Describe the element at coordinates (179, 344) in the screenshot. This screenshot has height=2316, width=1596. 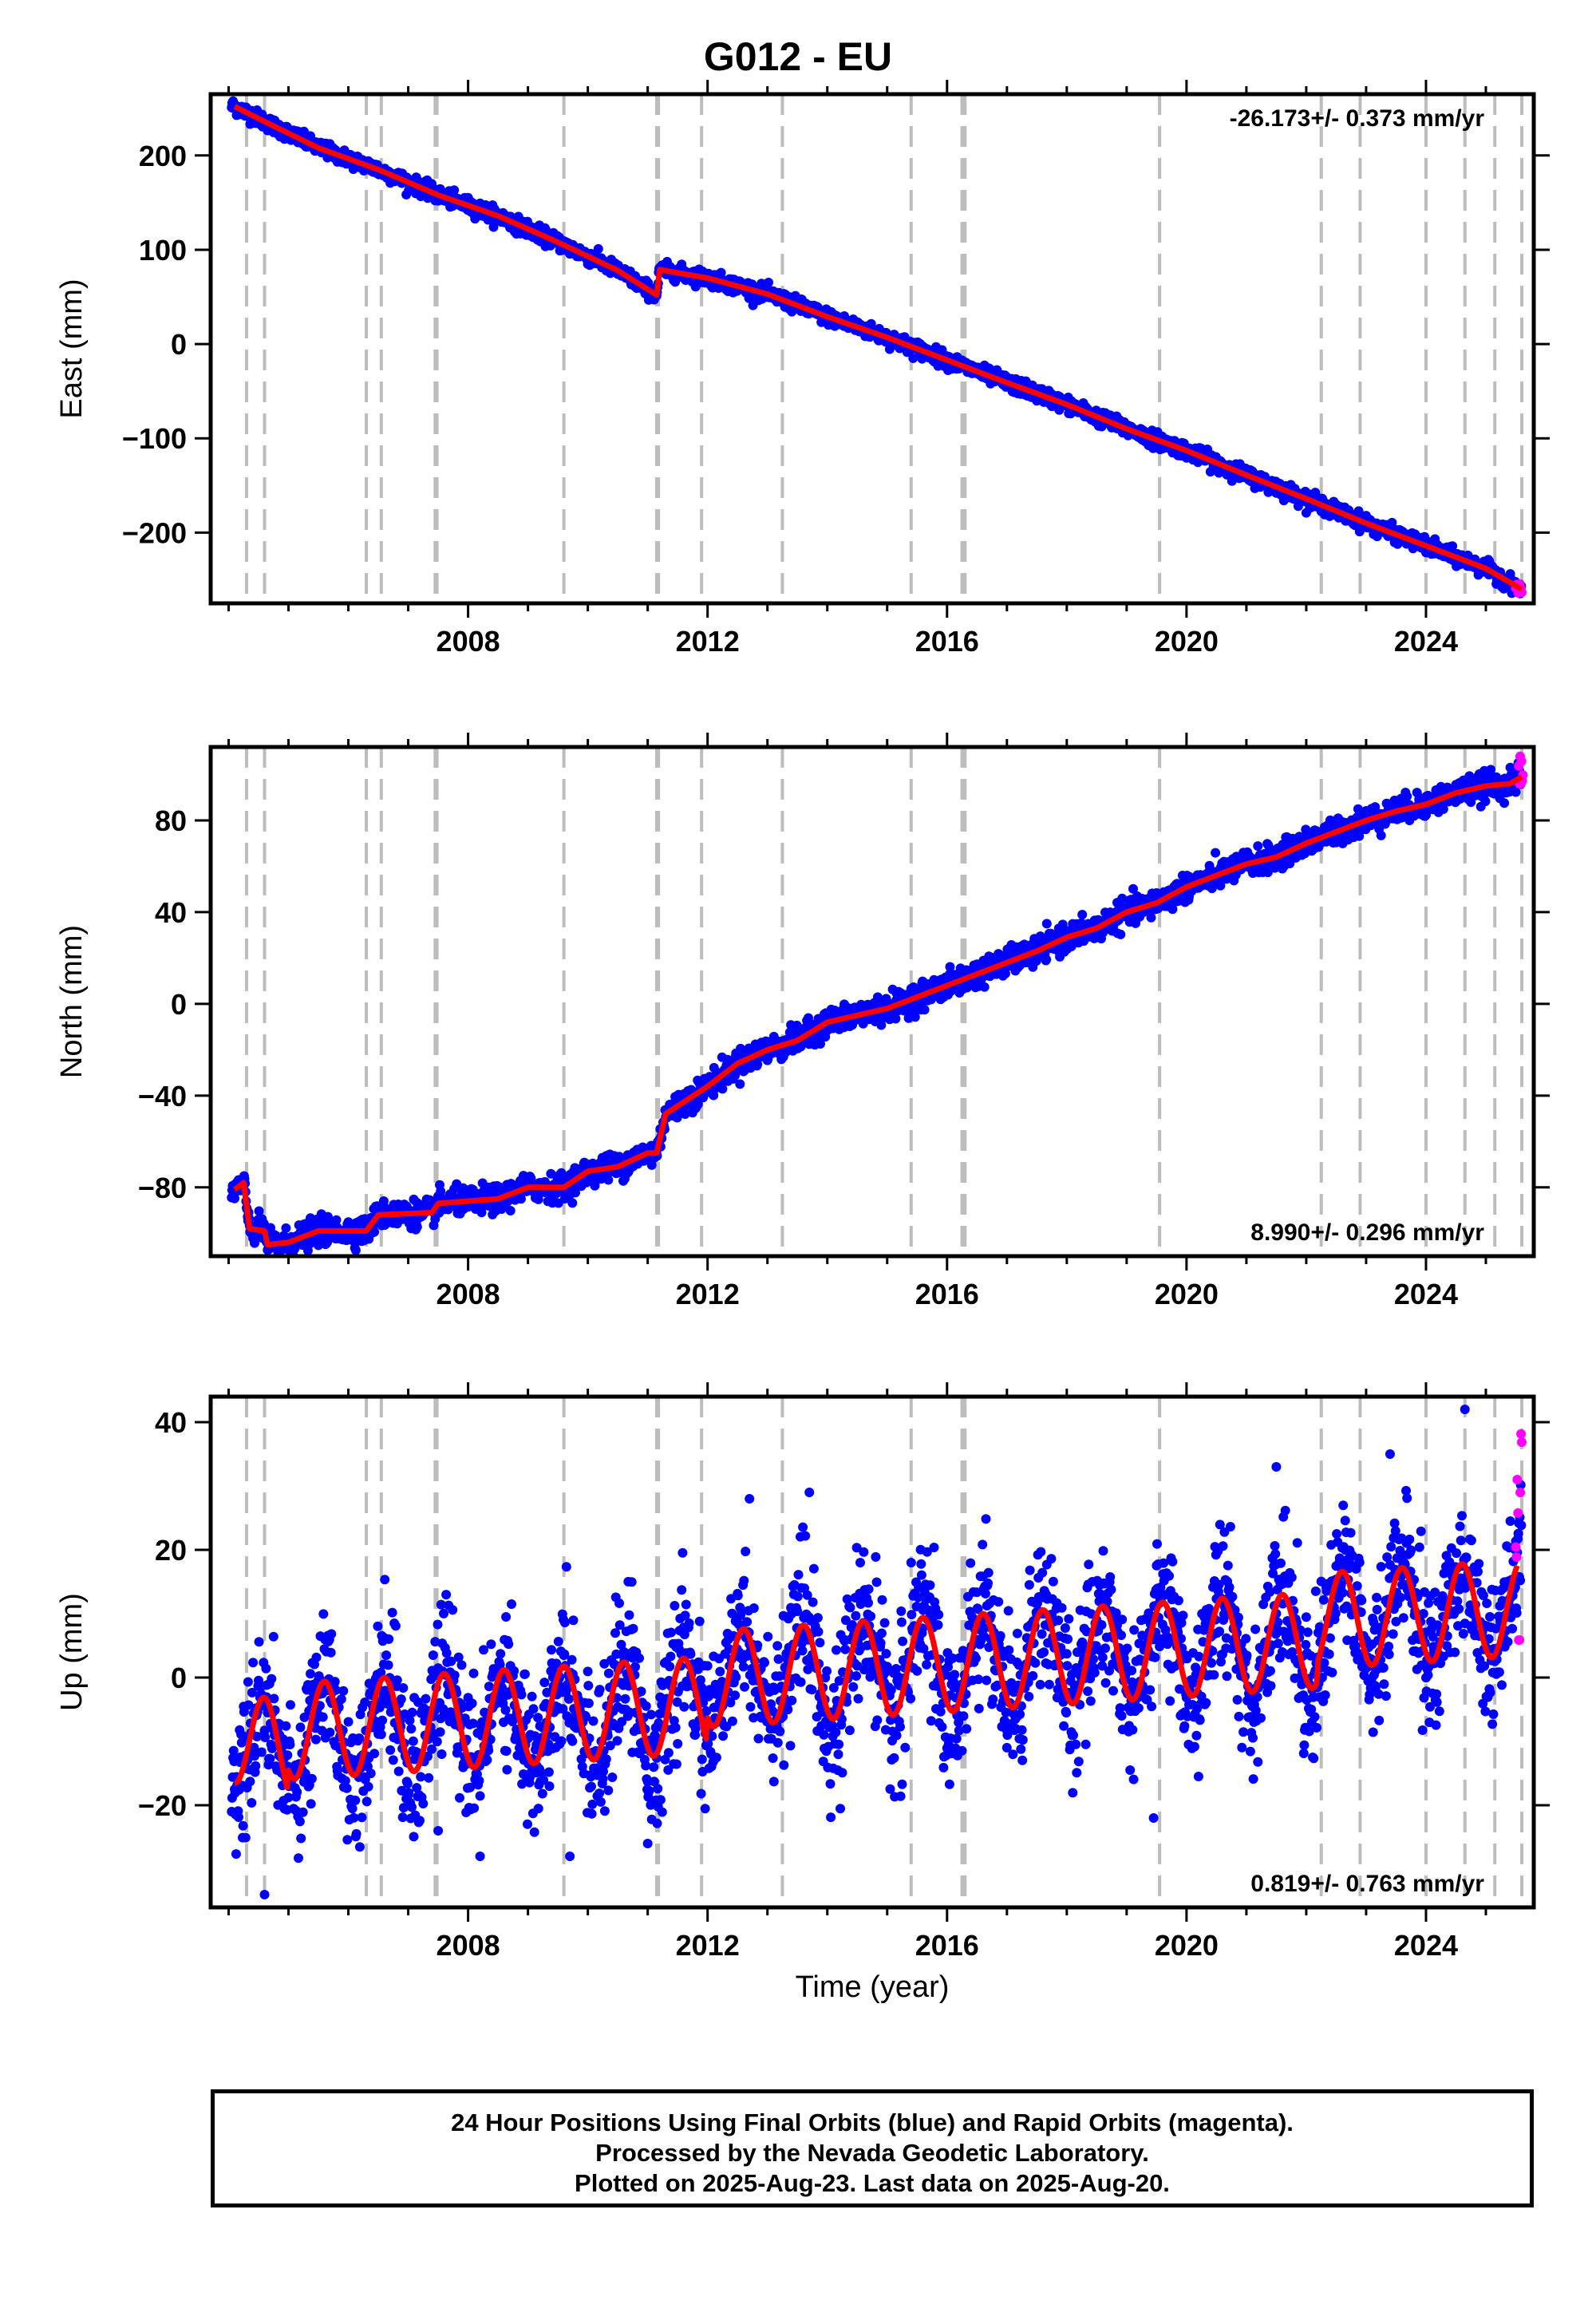
I see `y-tick-label: 0` at that location.